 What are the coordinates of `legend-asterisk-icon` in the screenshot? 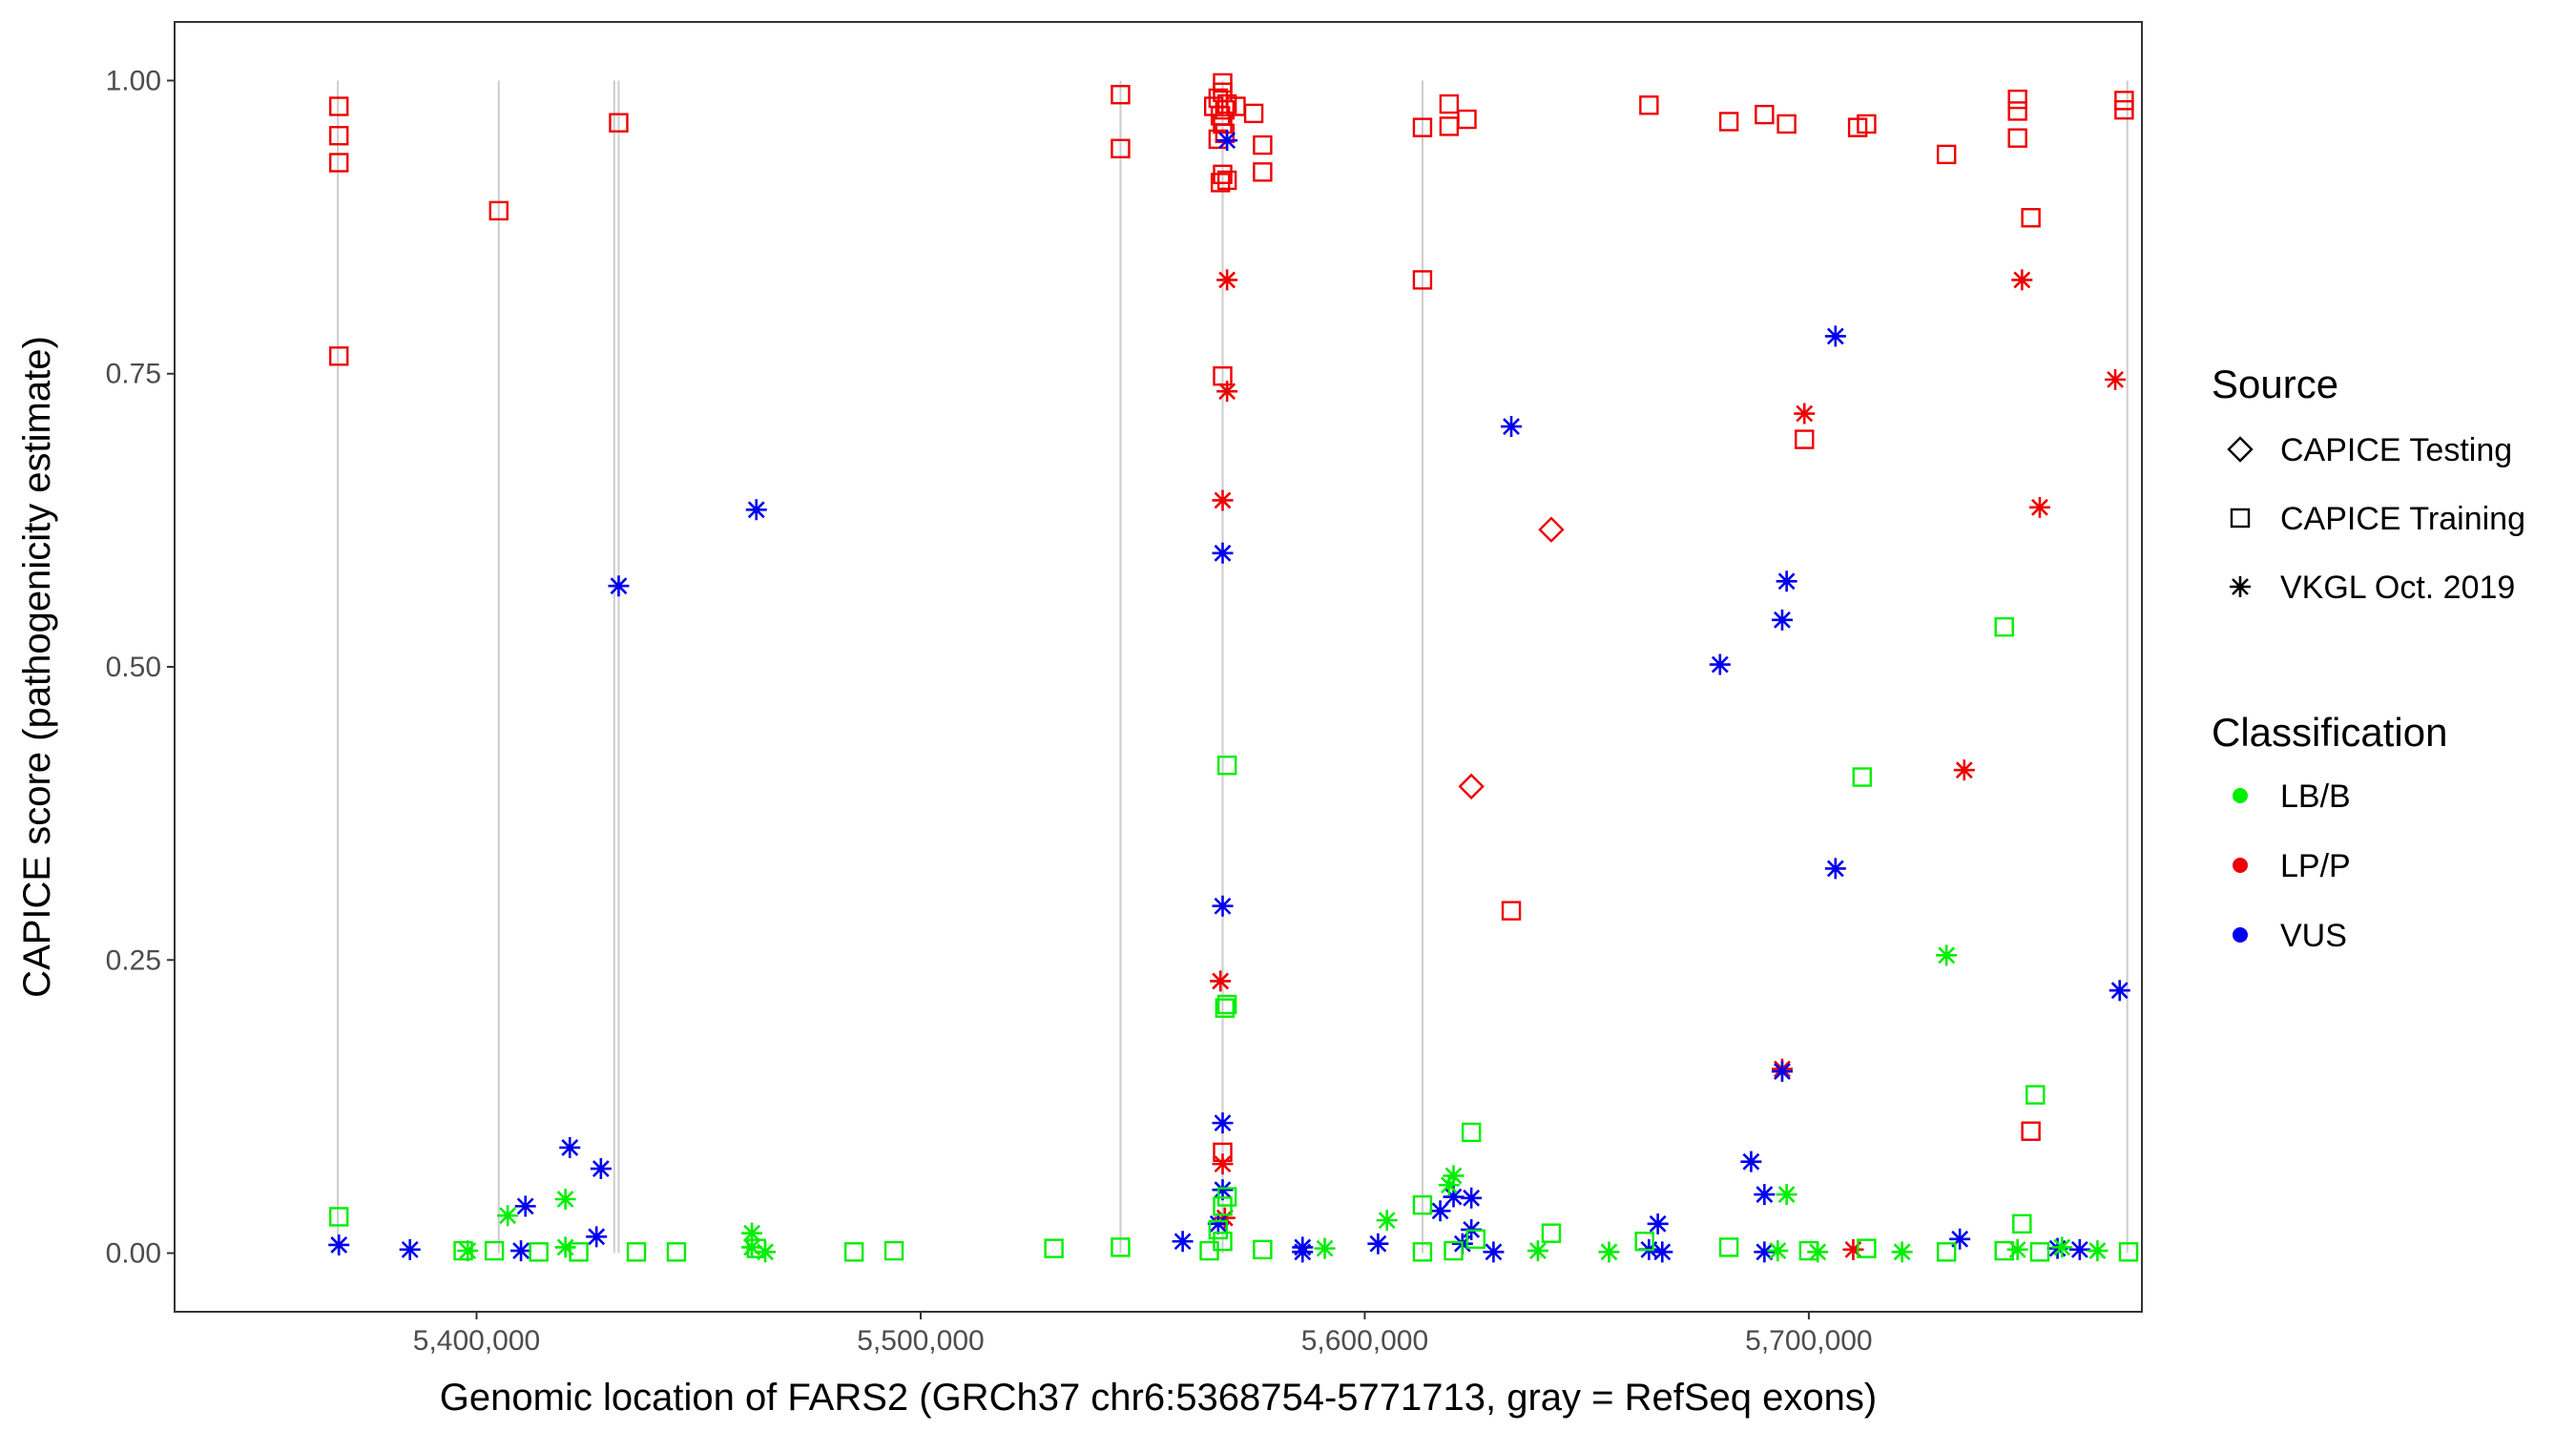 It's located at (2240, 586).